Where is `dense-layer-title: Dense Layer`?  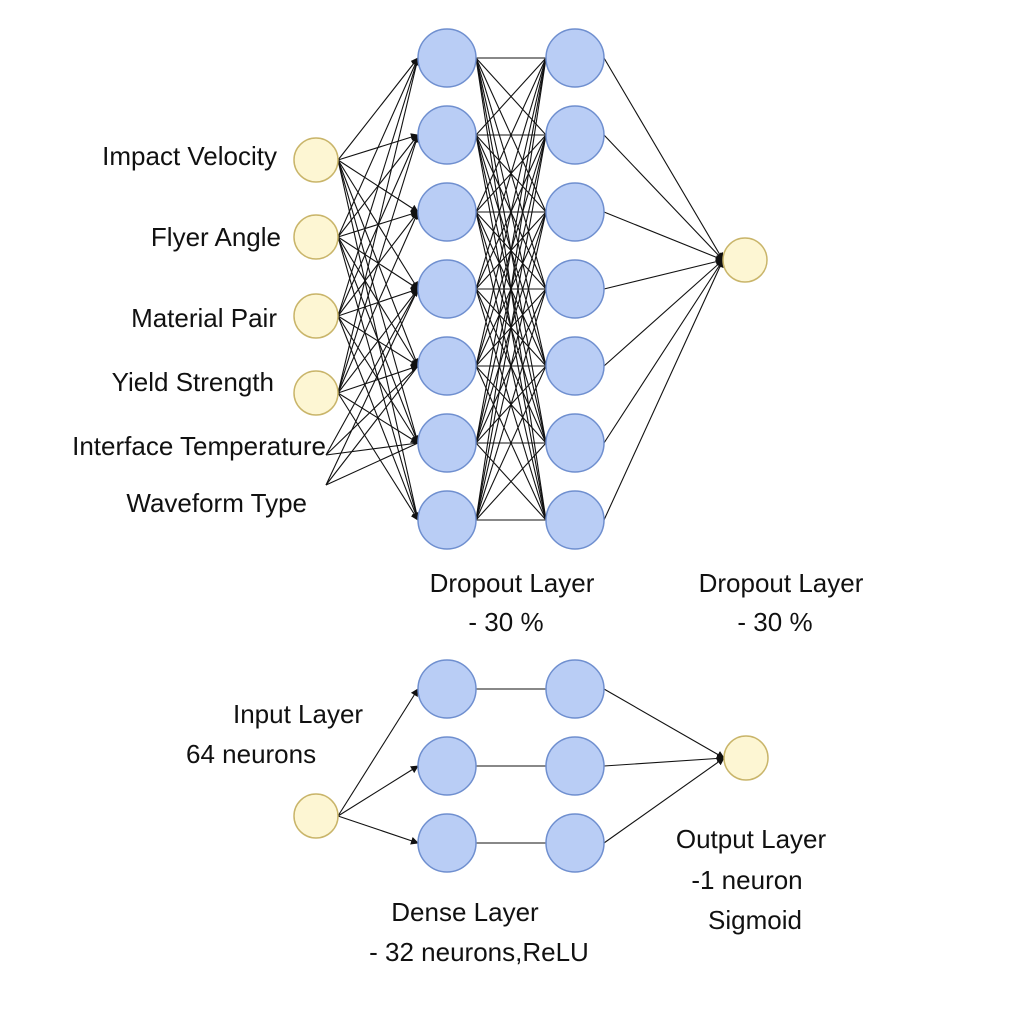
dense-layer-title: Dense Layer is located at coordinates (465, 912).